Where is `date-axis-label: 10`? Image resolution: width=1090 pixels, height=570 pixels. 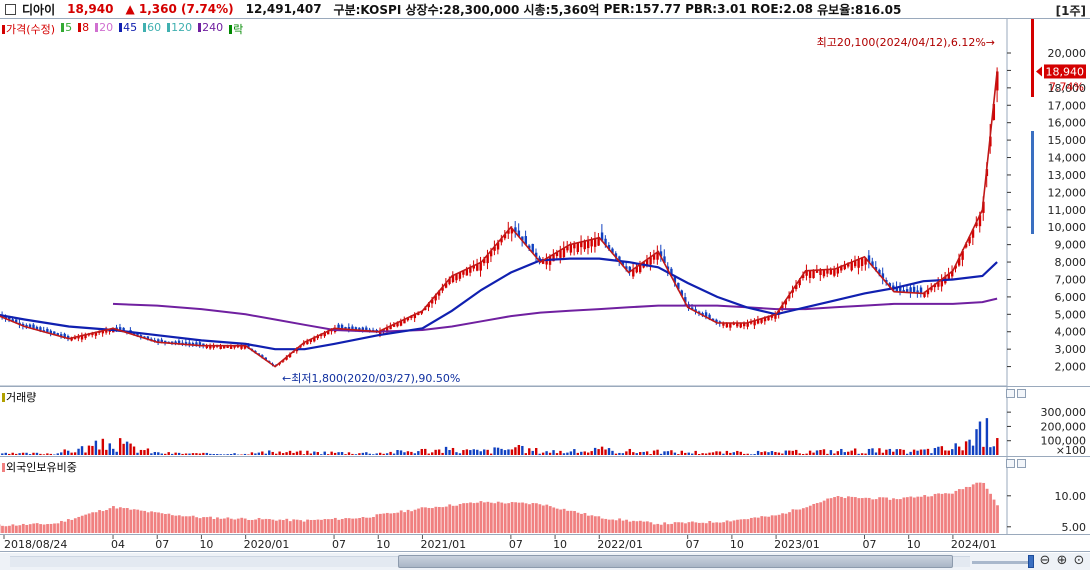
date-axis-label: 10 is located at coordinates (383, 544).